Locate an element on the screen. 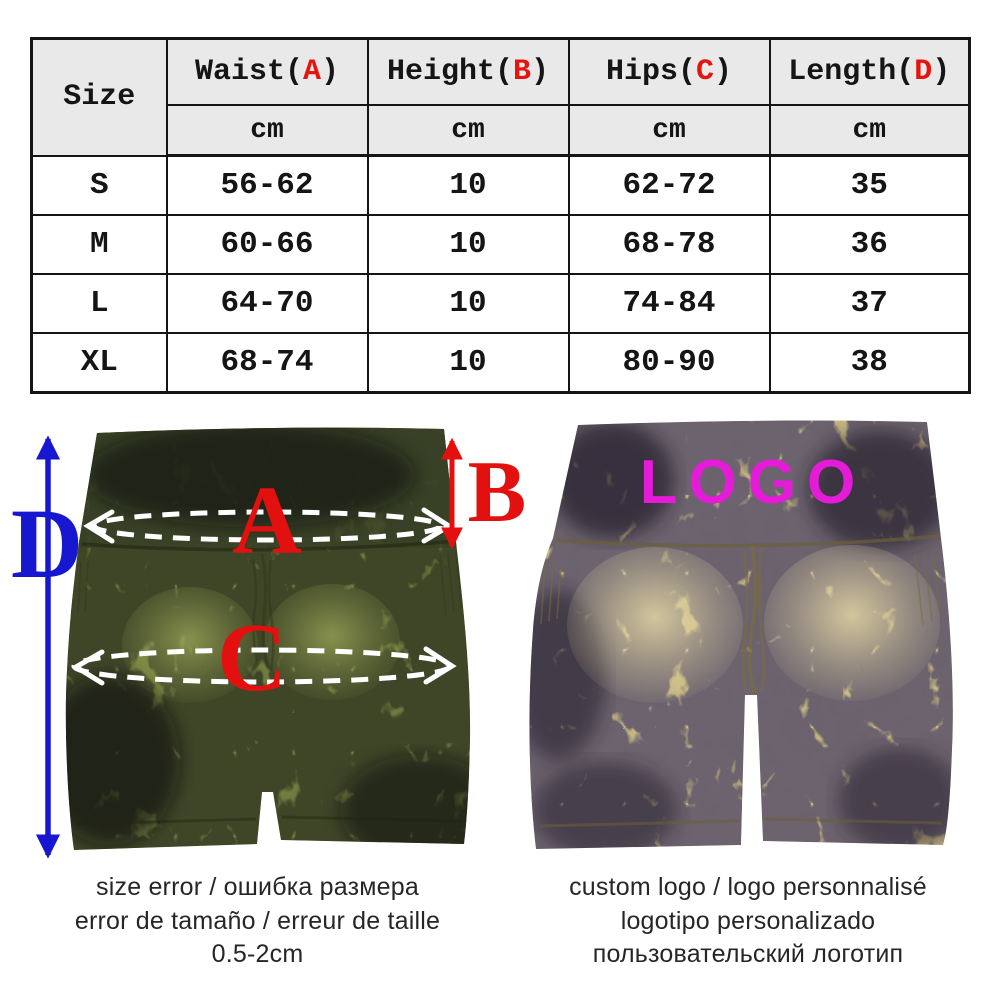 The height and width of the screenshot is (1000, 1000). length-letter: D is located at coordinates (923, 72).